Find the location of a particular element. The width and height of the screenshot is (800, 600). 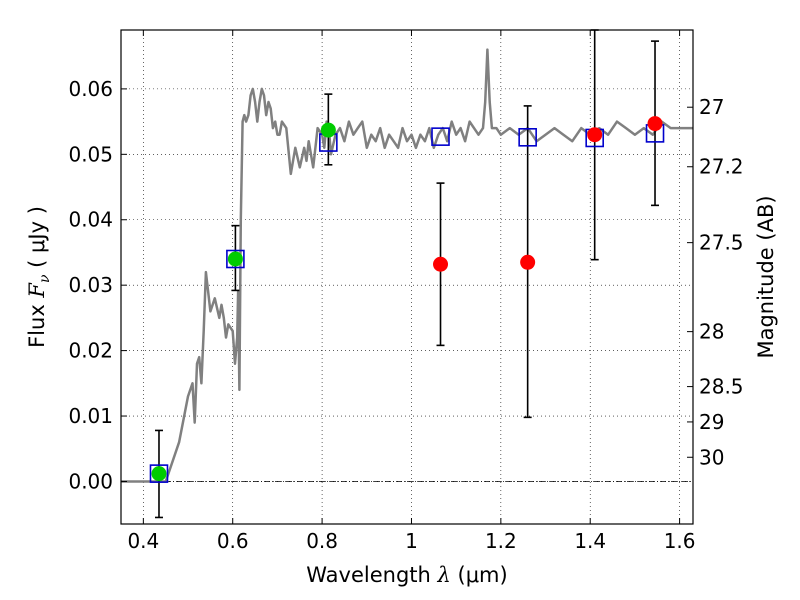

y2-tick-label-2: 27.5 is located at coordinates (721, 243).